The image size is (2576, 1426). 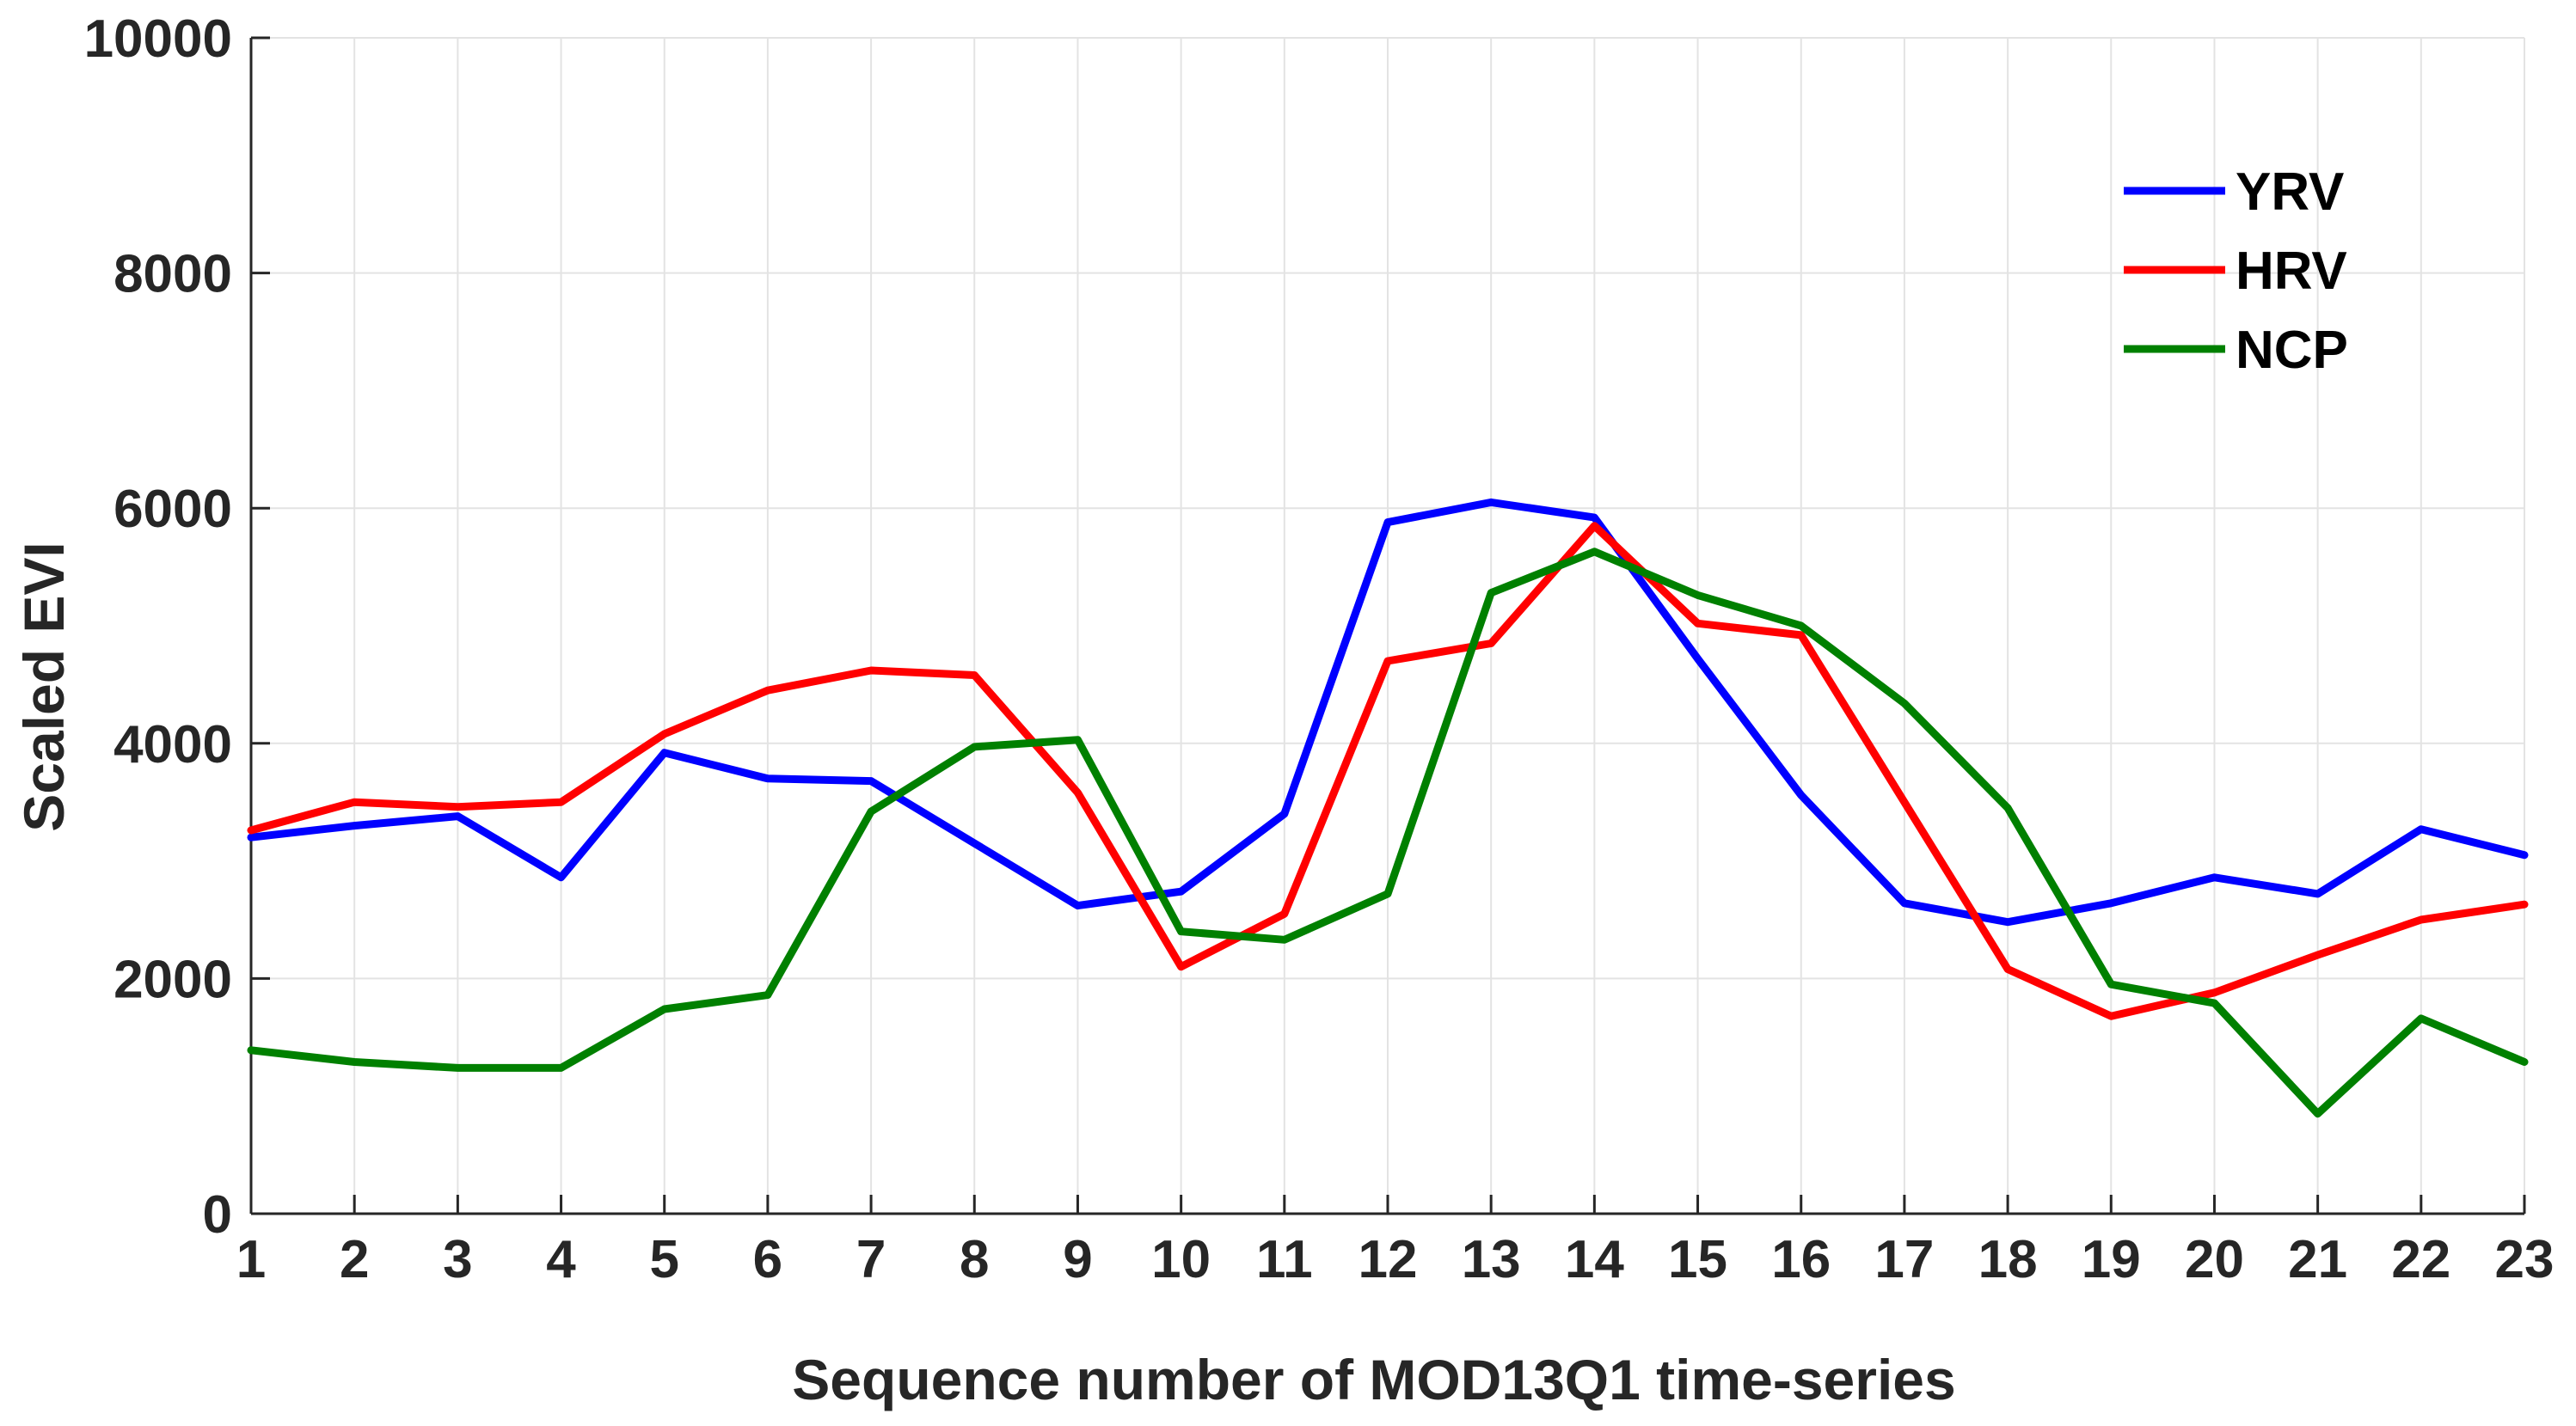 I want to click on y-tick-label: 6000, so click(x=172, y=509).